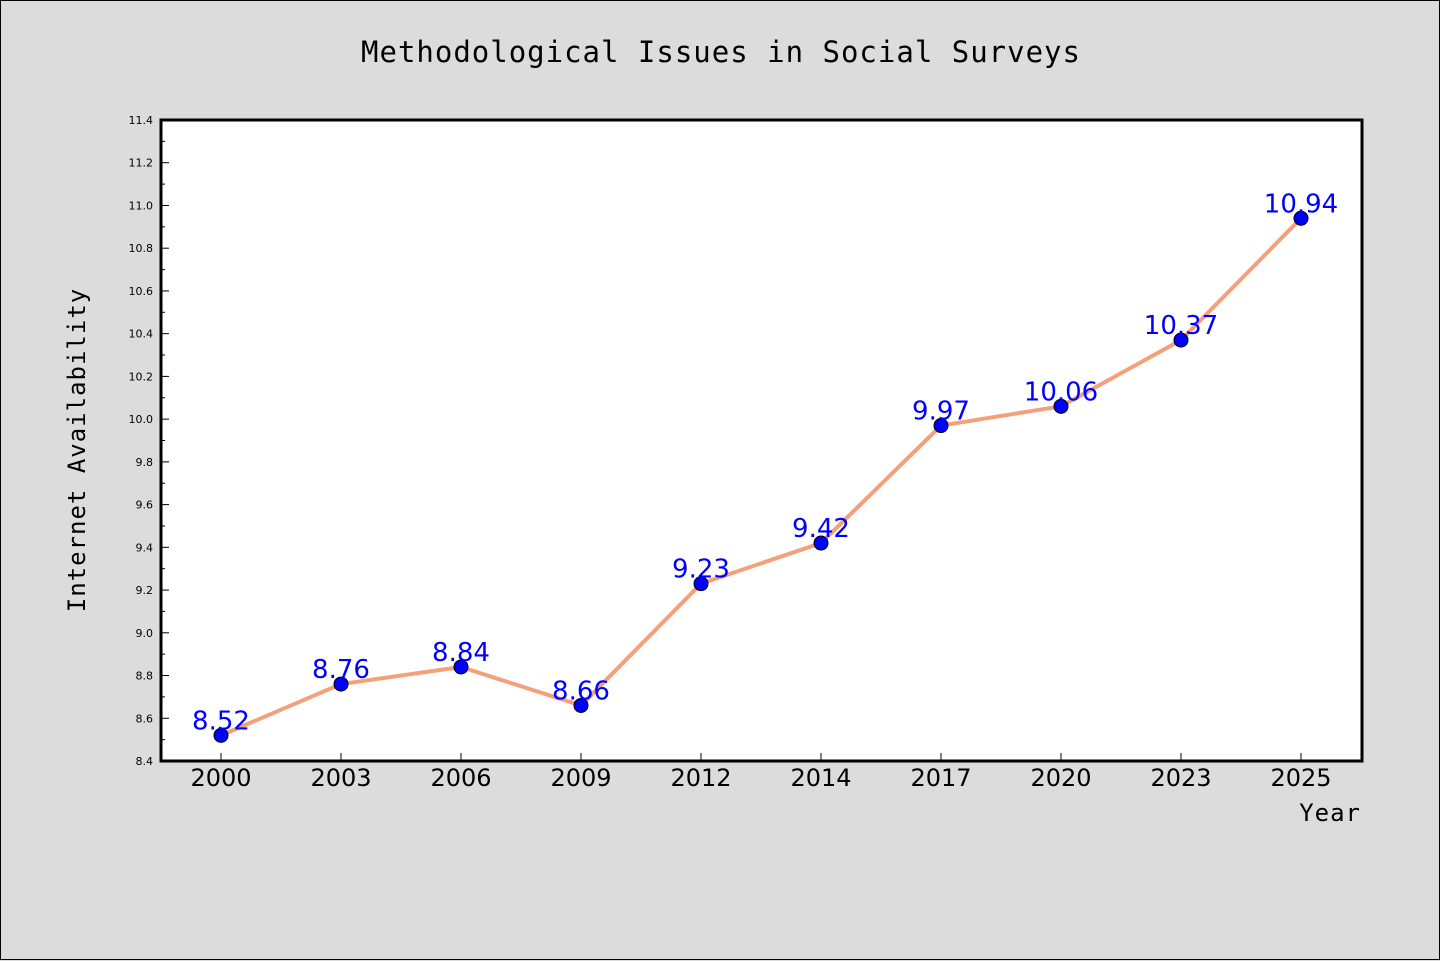 The height and width of the screenshot is (961, 1440). What do you see at coordinates (141, 205) in the screenshot?
I see `y-tick-label: 11.0` at bounding box center [141, 205].